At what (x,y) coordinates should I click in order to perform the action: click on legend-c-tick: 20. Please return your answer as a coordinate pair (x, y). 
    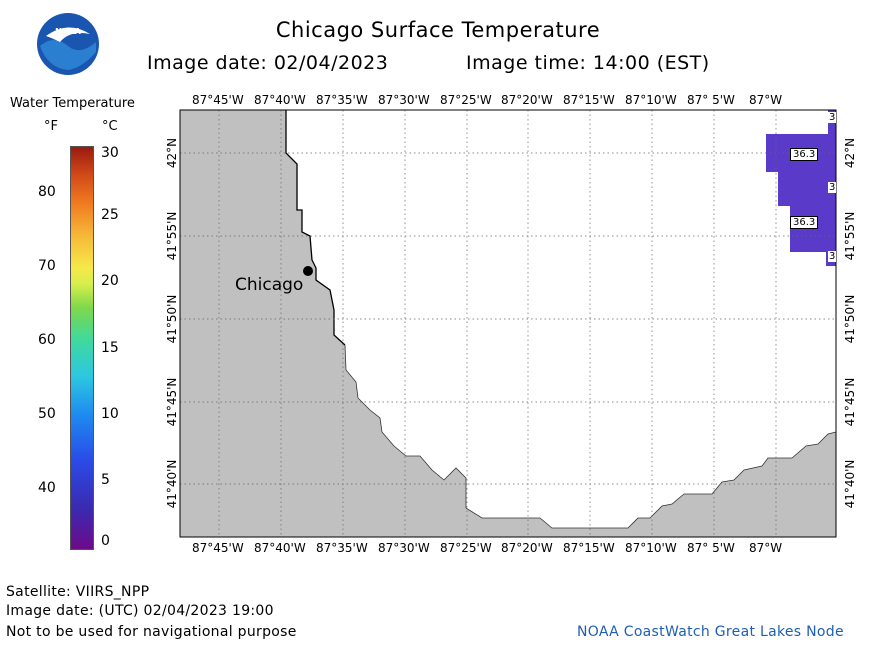
    Looking at the image, I should click on (110, 281).